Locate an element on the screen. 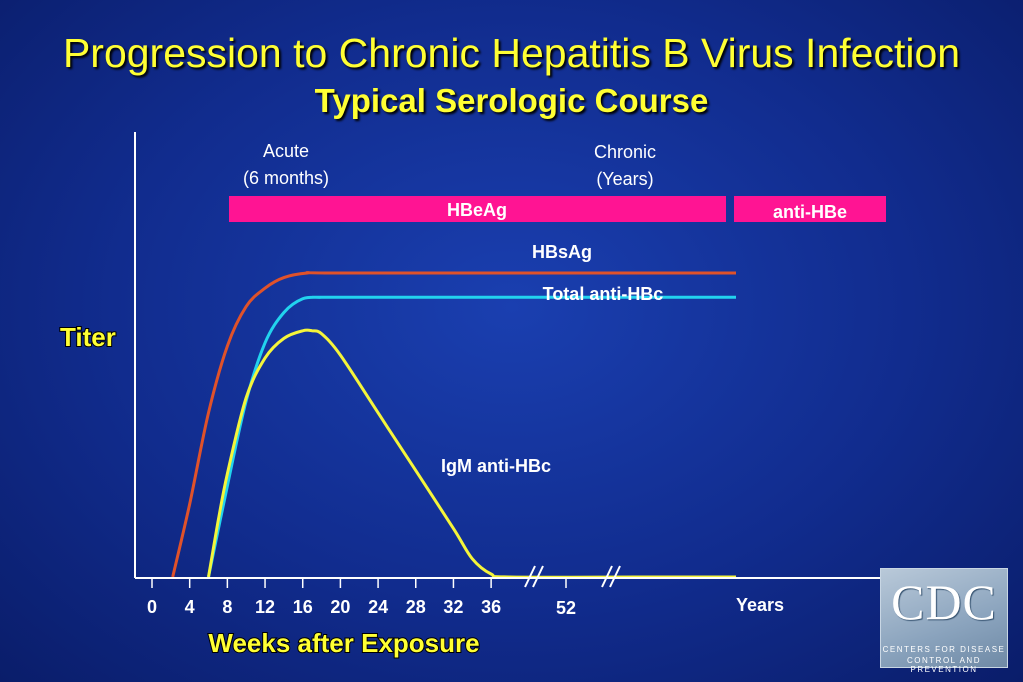  x-tick-label-20: 20 is located at coordinates (340, 607).